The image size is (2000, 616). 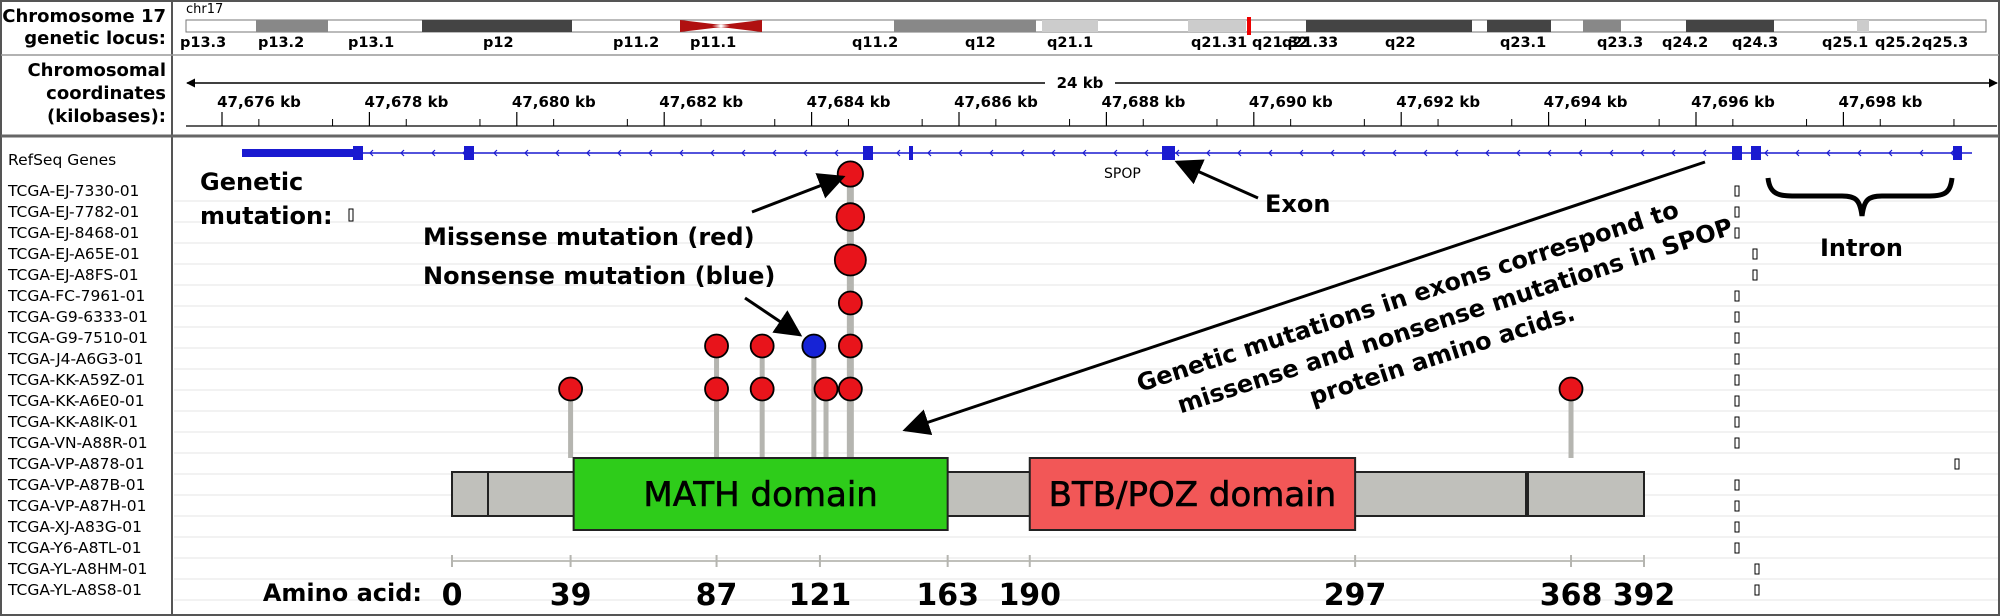 What do you see at coordinates (77, 569) in the screenshot?
I see `sample-label: TCGA-YL-A8HM-01` at bounding box center [77, 569].